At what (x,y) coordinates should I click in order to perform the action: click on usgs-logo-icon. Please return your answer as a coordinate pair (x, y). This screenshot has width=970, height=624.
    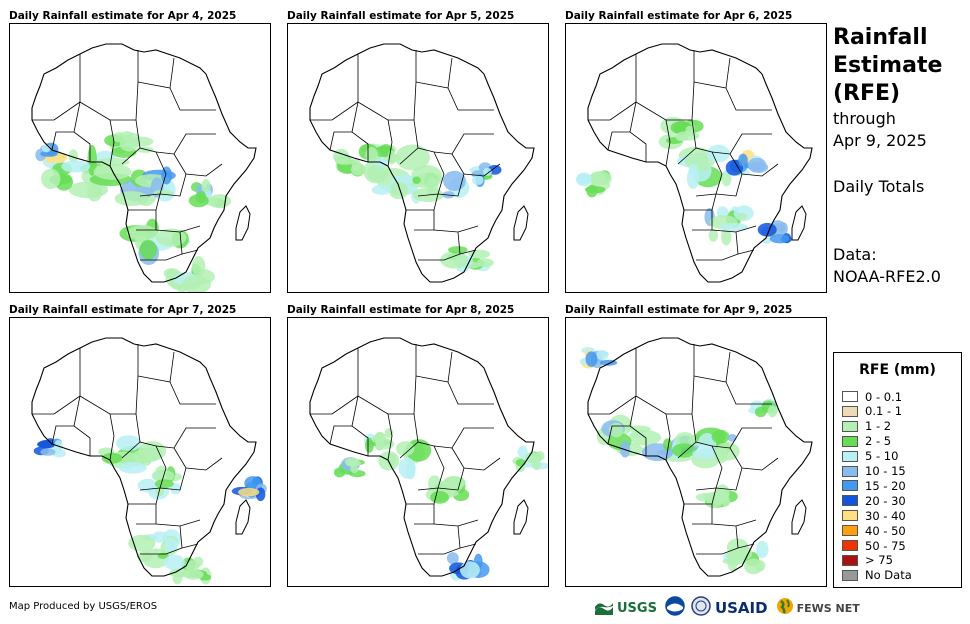
    Looking at the image, I should click on (604, 608).